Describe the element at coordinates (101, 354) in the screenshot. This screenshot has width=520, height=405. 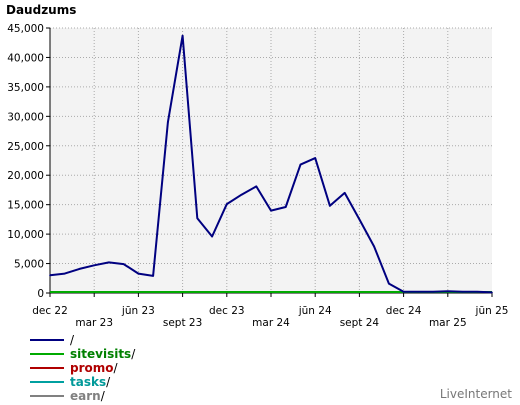
I see `legend-label: sitevisits` at that location.